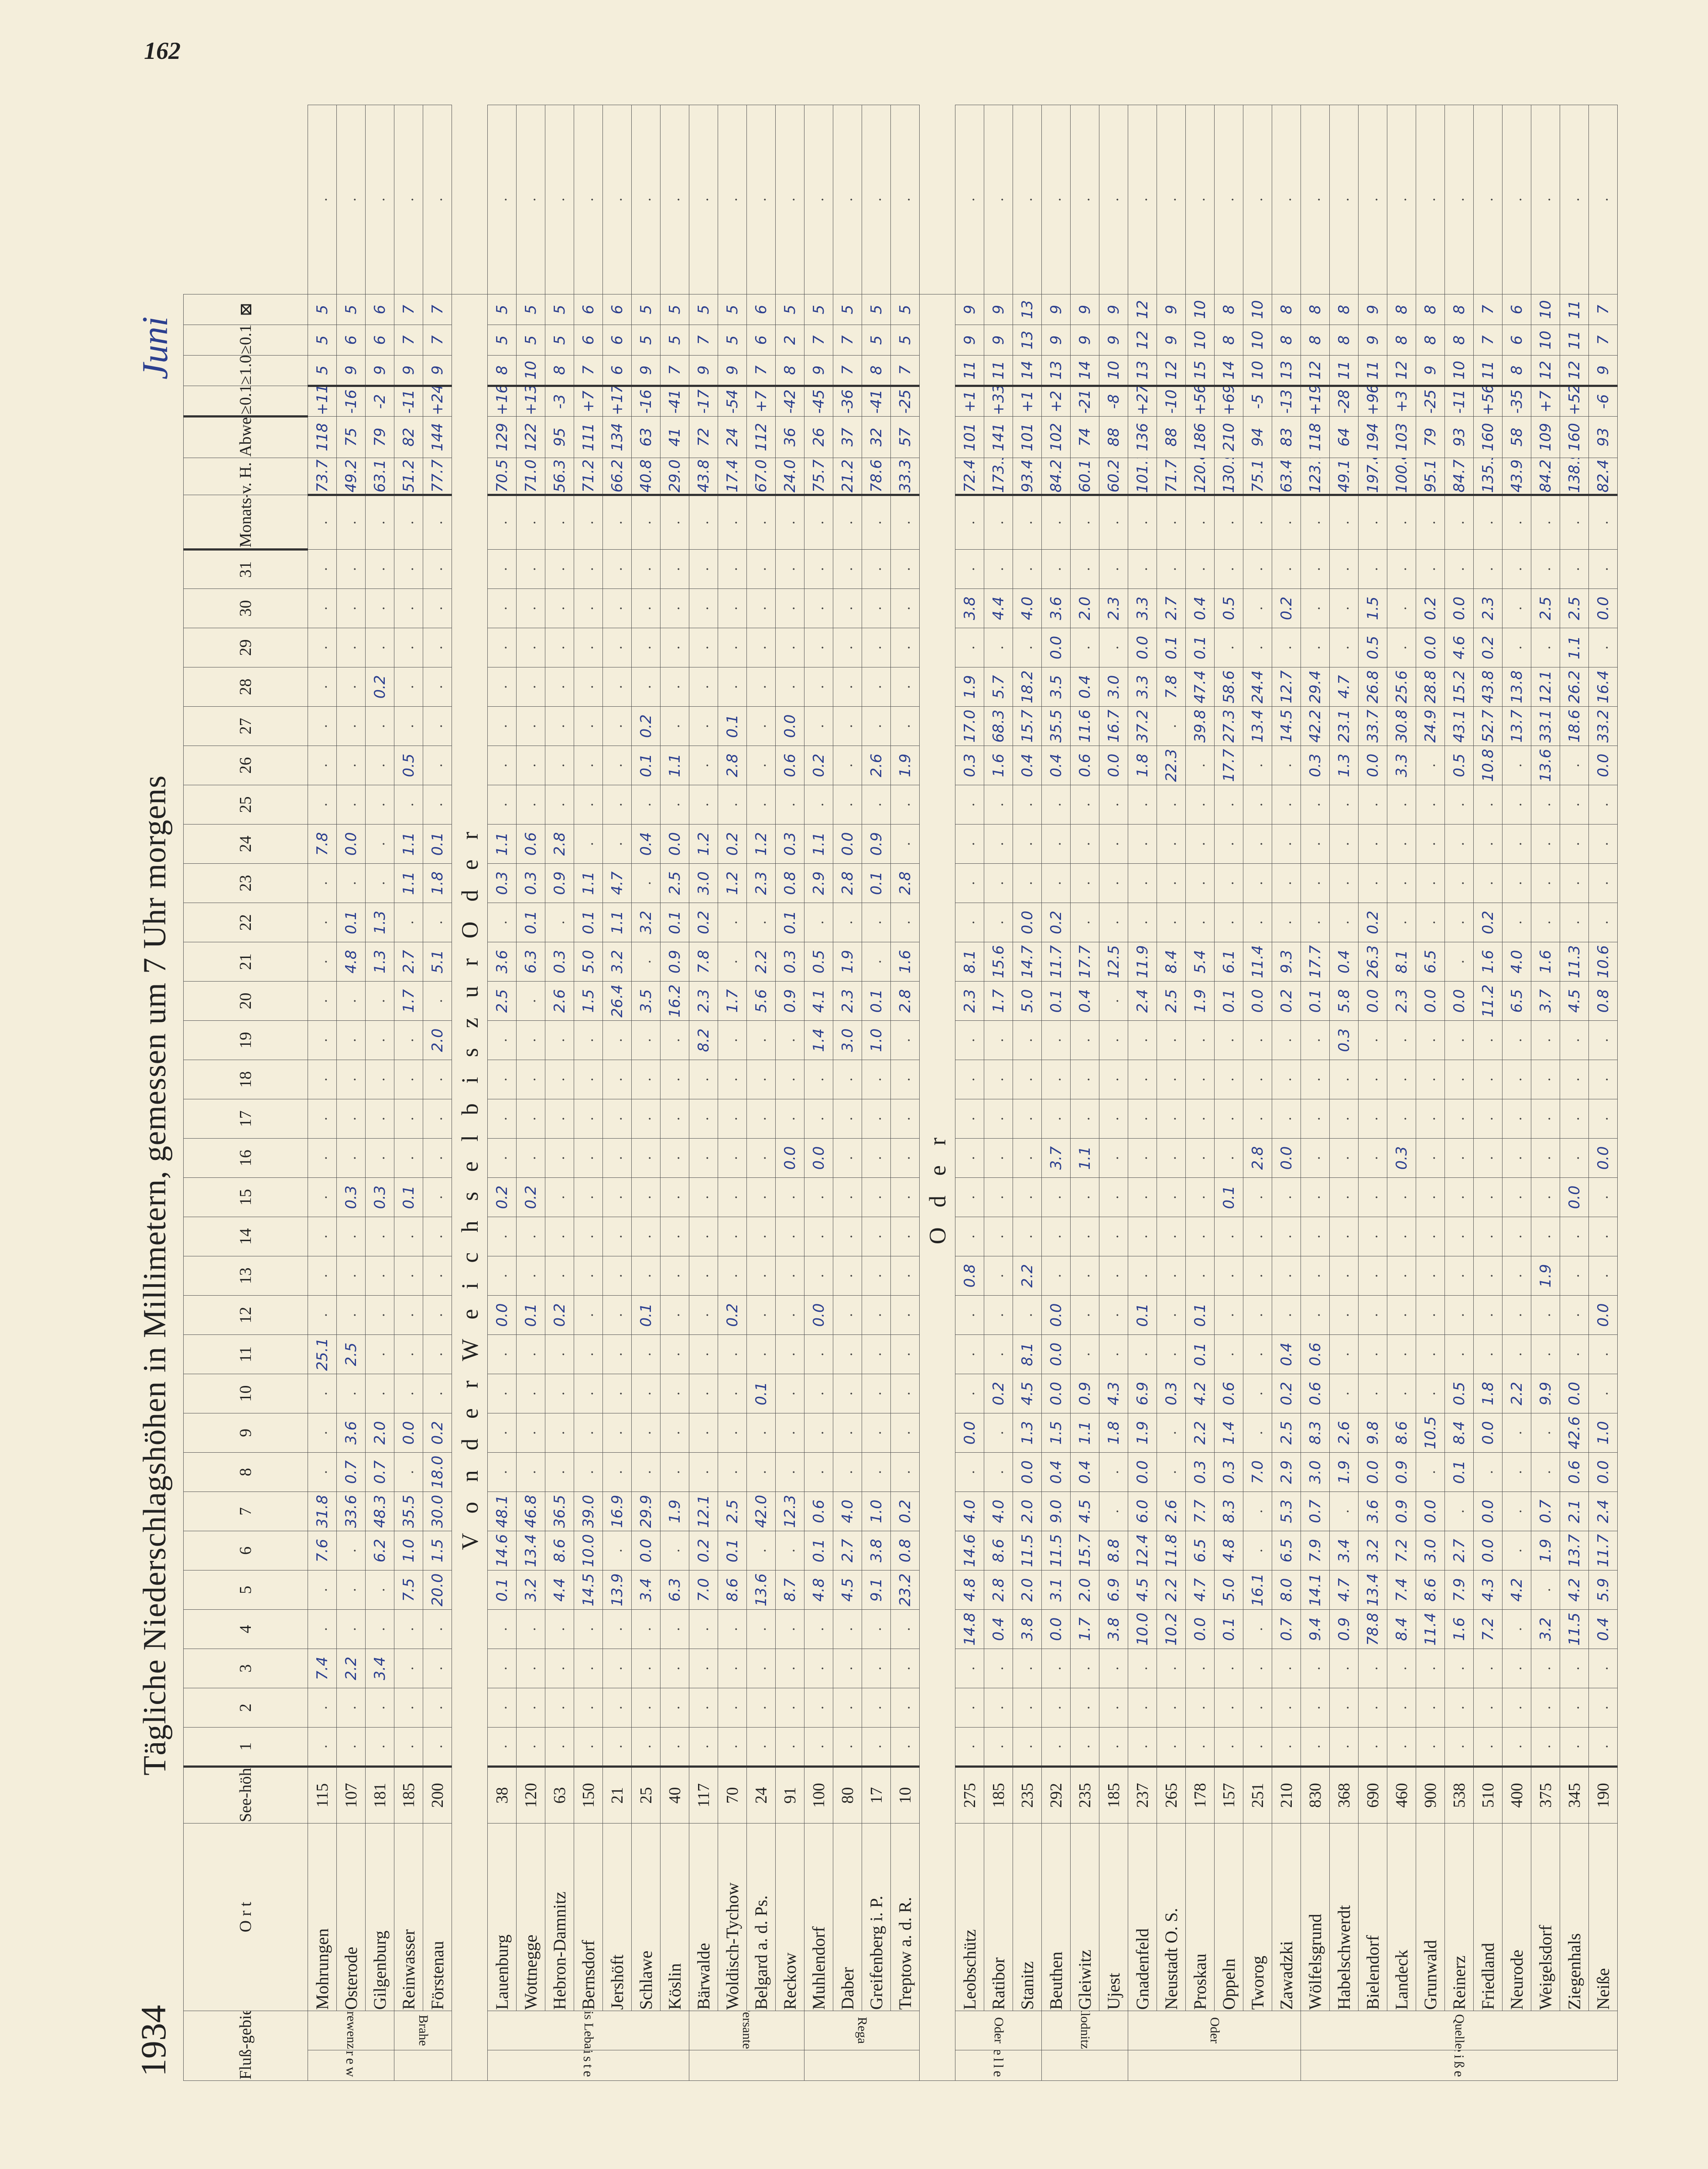 This screenshot has width=1708, height=2169. Describe the element at coordinates (246, 765) in the screenshot. I see `header-day-26: 26` at that location.